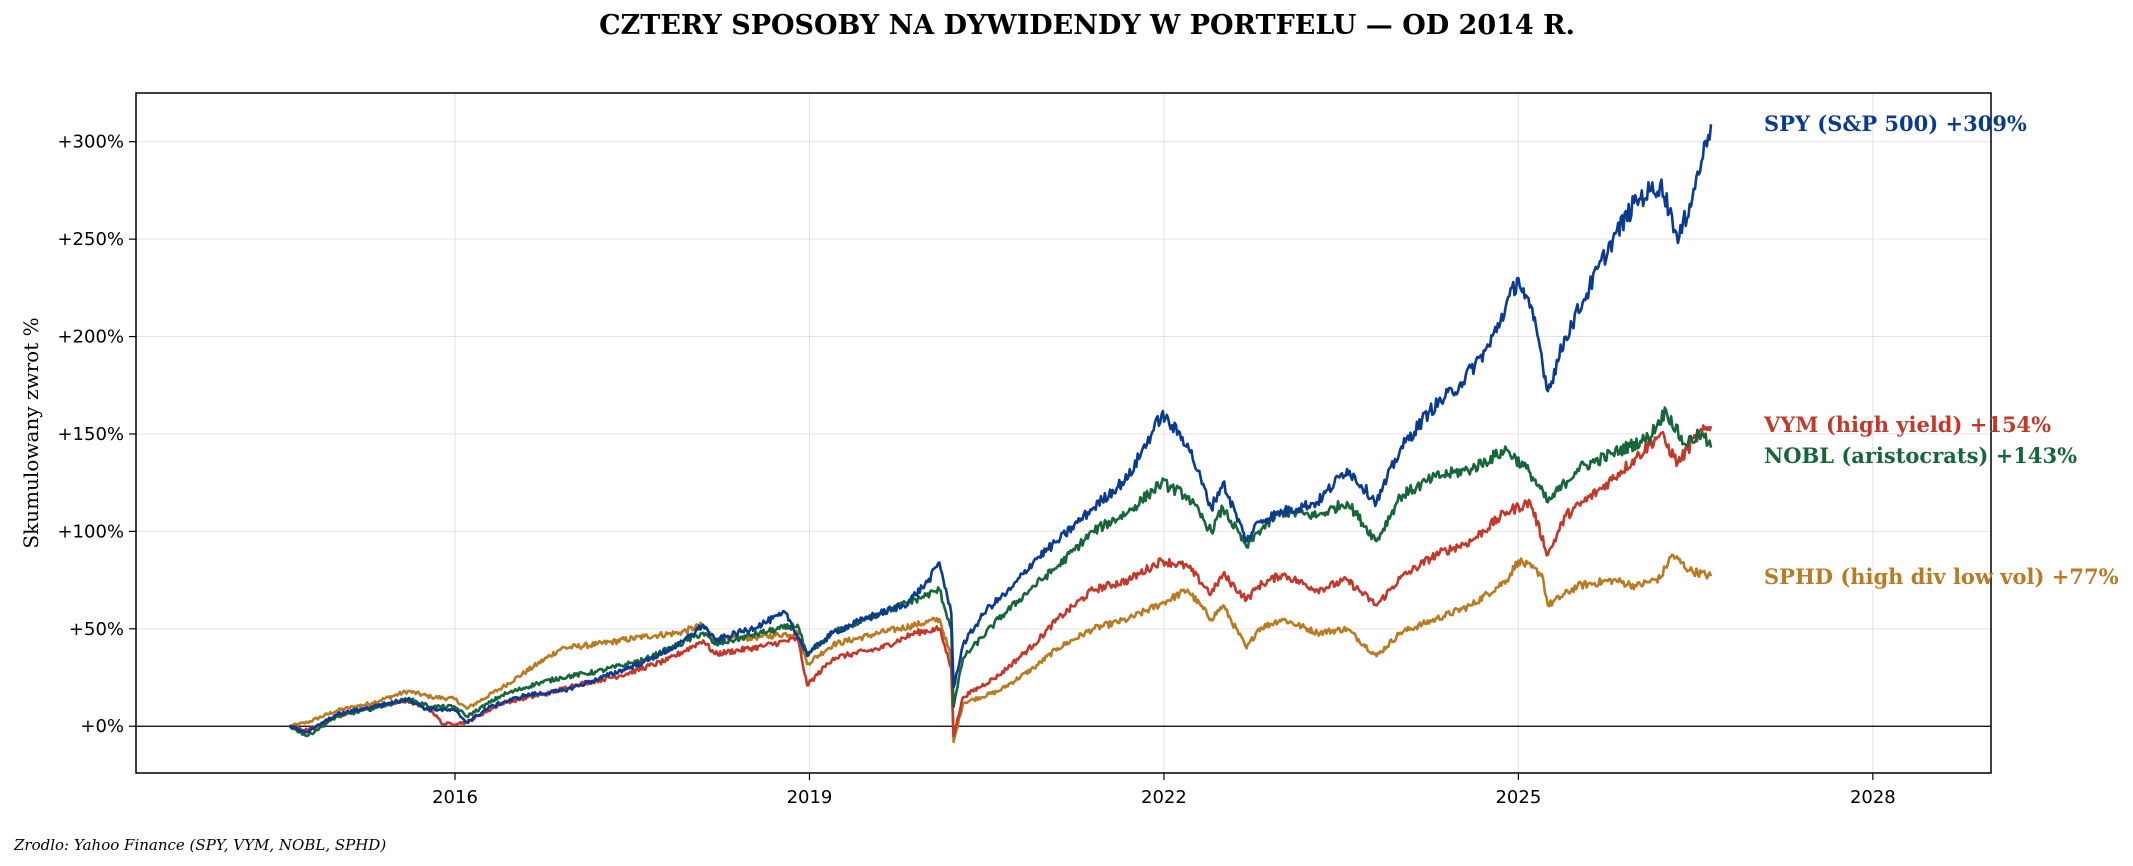  What do you see at coordinates (90, 434) in the screenshot?
I see `y-tick-label: +150%` at bounding box center [90, 434].